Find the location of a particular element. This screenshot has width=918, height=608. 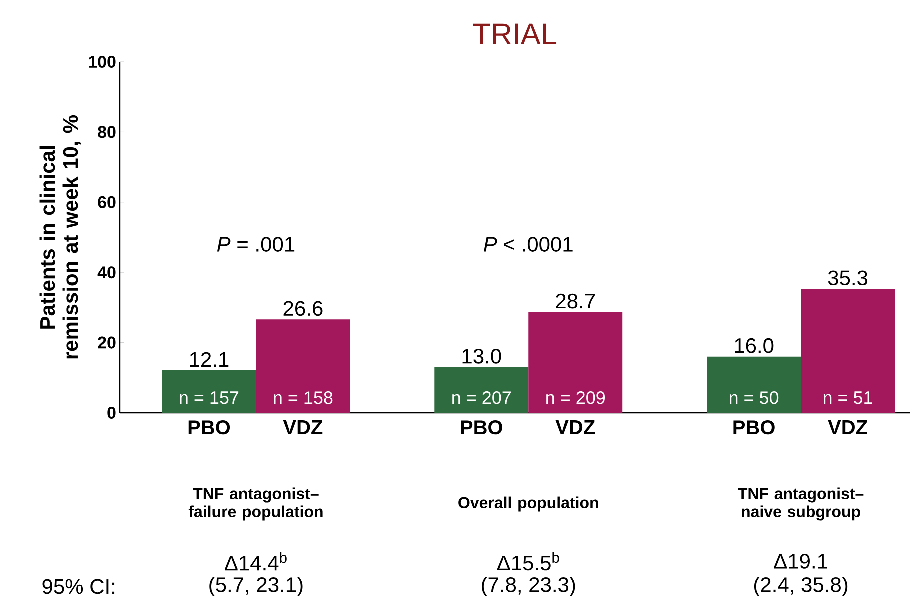

data-label: 13.0 is located at coordinates (482, 356).